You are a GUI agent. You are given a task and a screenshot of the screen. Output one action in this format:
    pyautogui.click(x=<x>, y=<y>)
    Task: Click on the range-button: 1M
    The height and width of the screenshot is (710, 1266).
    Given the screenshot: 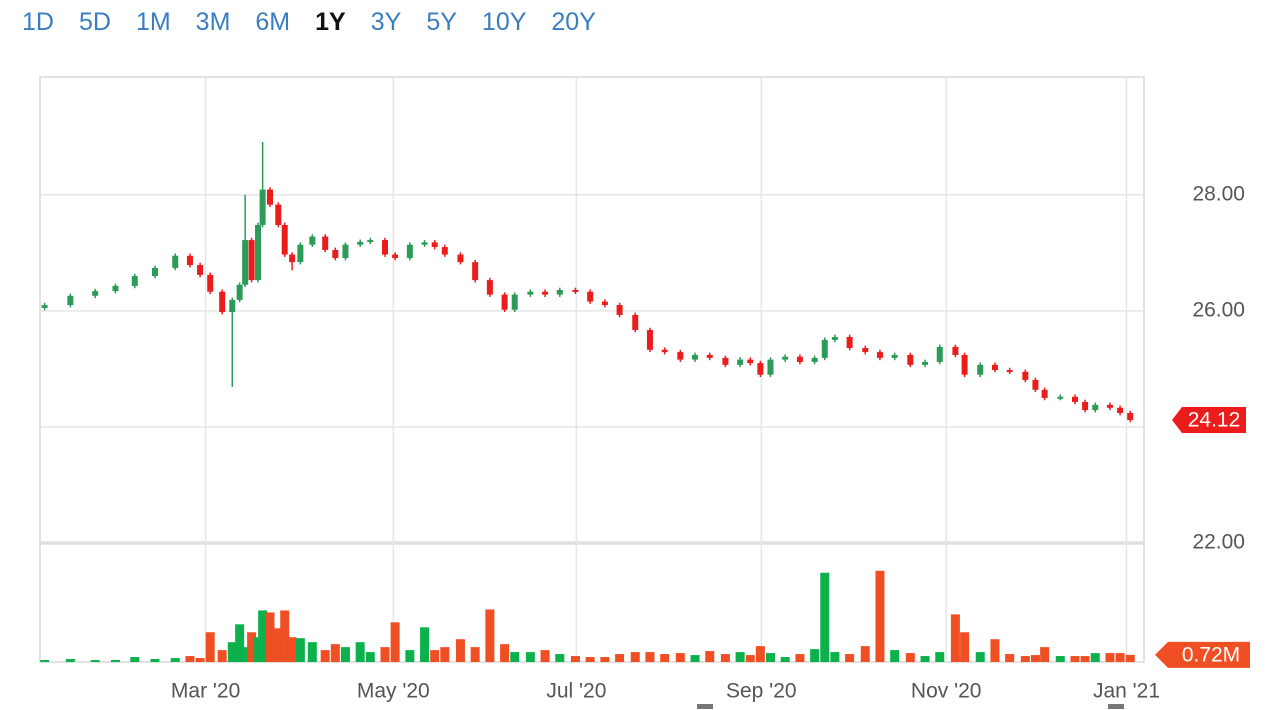 What is the action you would take?
    pyautogui.click(x=153, y=22)
    